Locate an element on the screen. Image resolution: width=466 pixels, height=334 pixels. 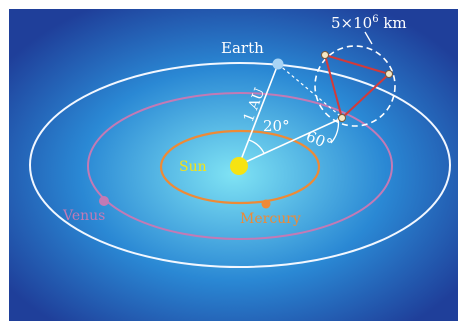
sun-label: Sun is located at coordinates (193, 167).